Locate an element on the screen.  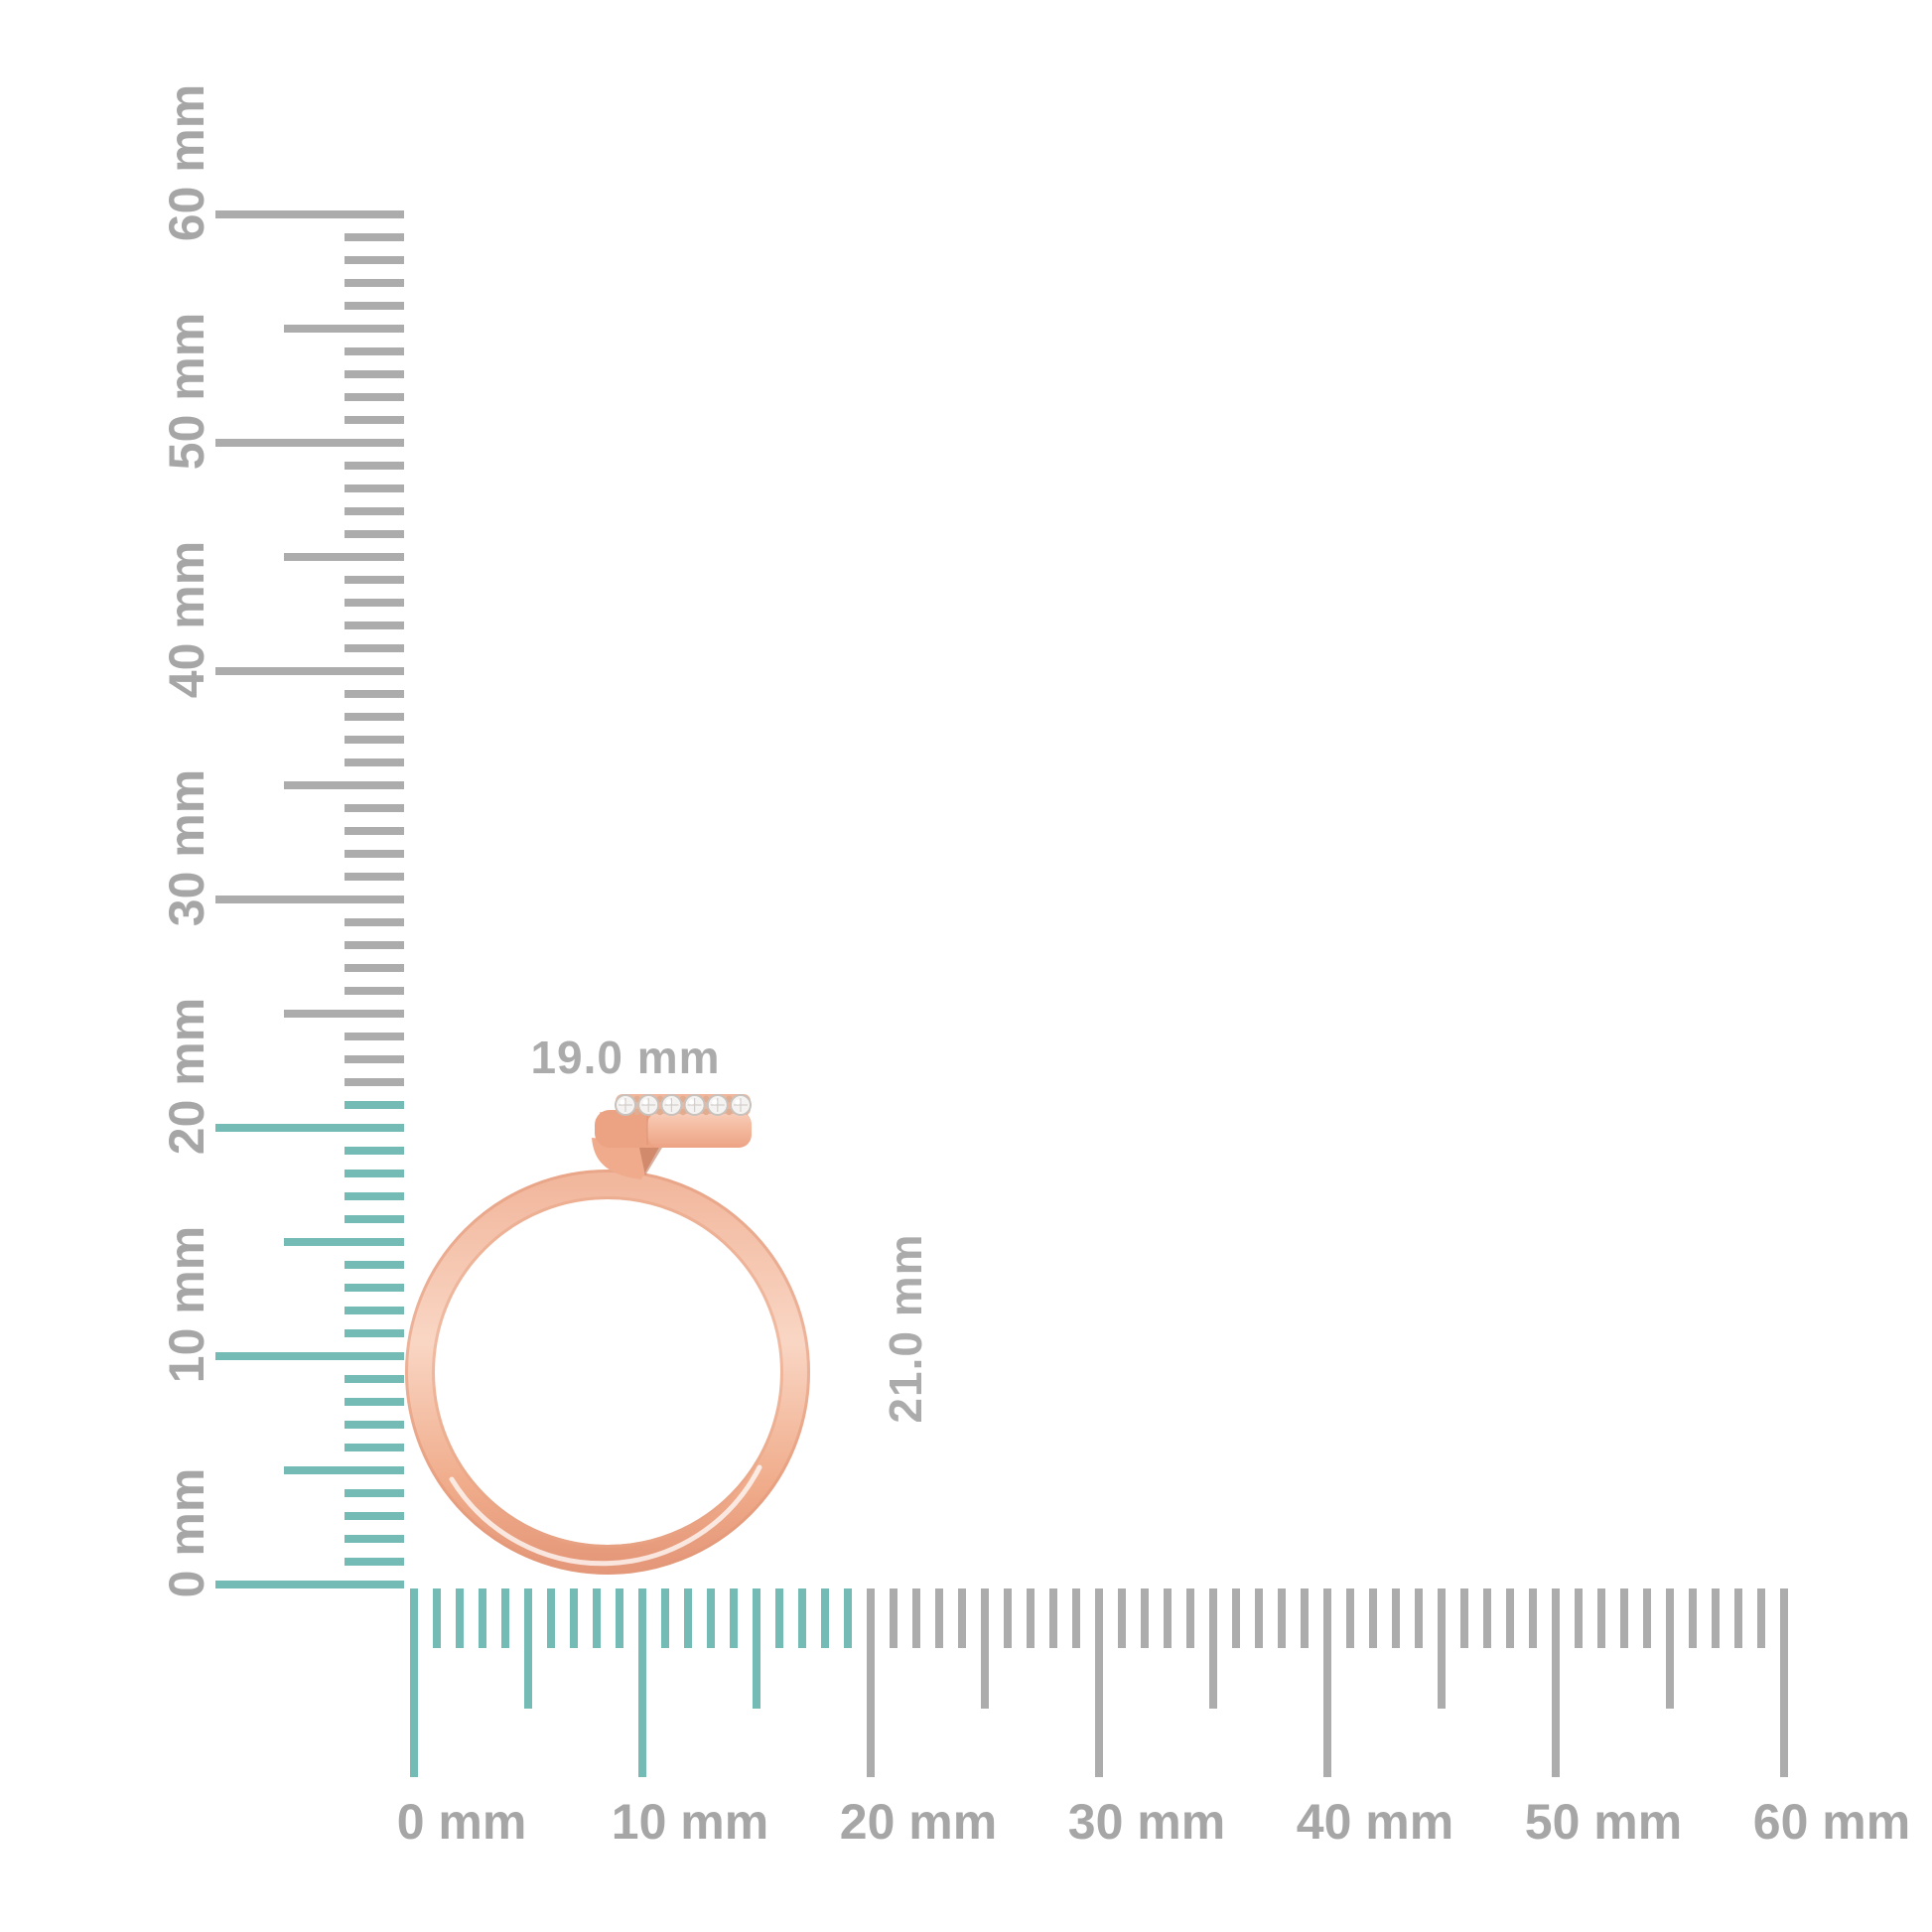
band-highlight is located at coordinates (605, 1515).